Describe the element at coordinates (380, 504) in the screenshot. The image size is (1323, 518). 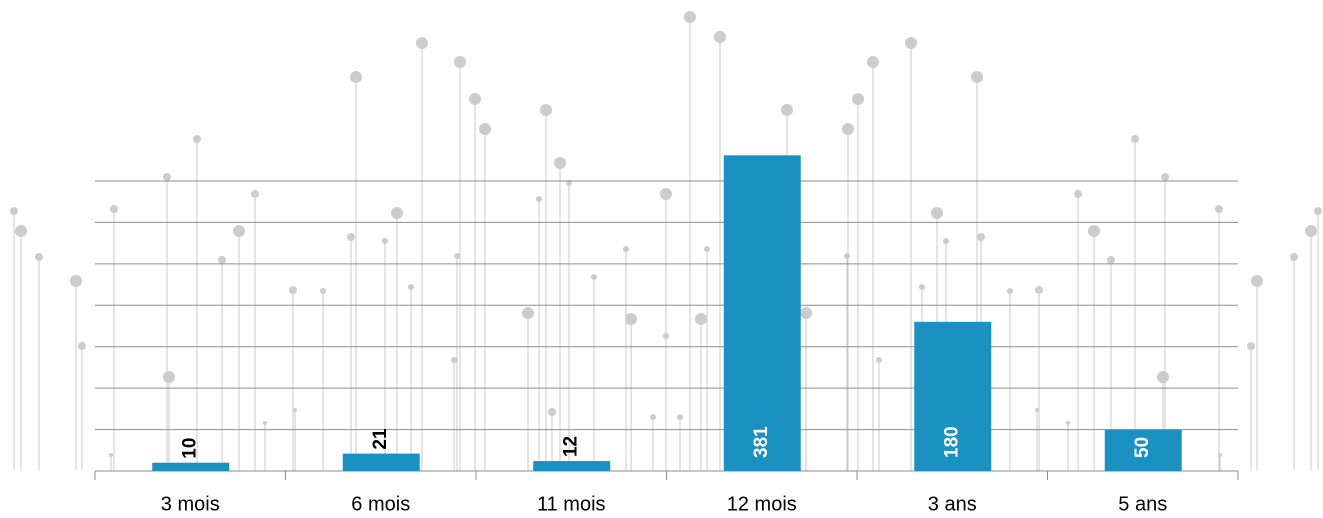
I see `x-tick-label: 6 mois` at that location.